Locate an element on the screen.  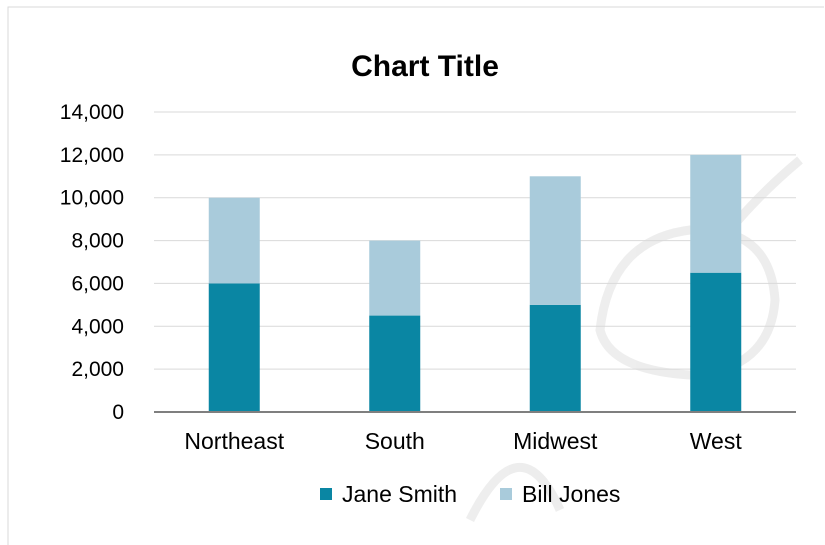
y-tick-label: 12,000 is located at coordinates (92, 155).